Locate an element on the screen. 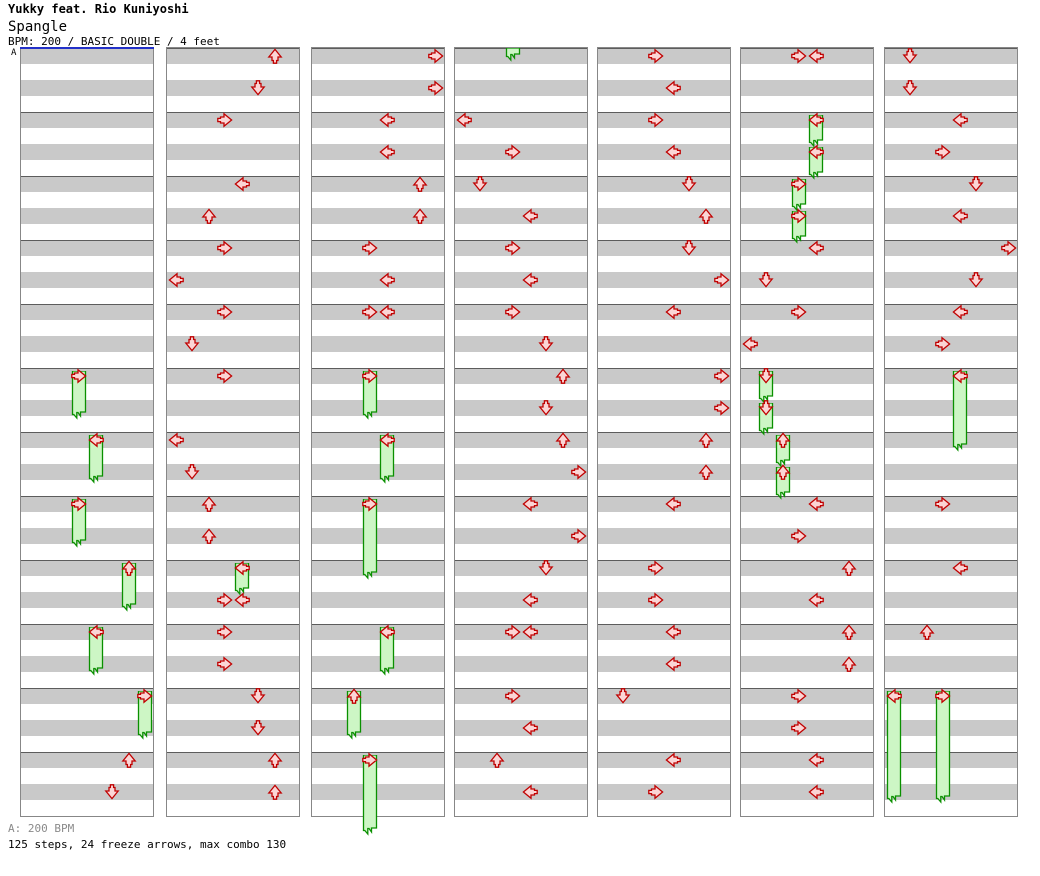 The width and height of the screenshot is (1040, 876). chart-meta: BPM: 200 / BASIC DOUBLE / 4 feet is located at coordinates (114, 41).